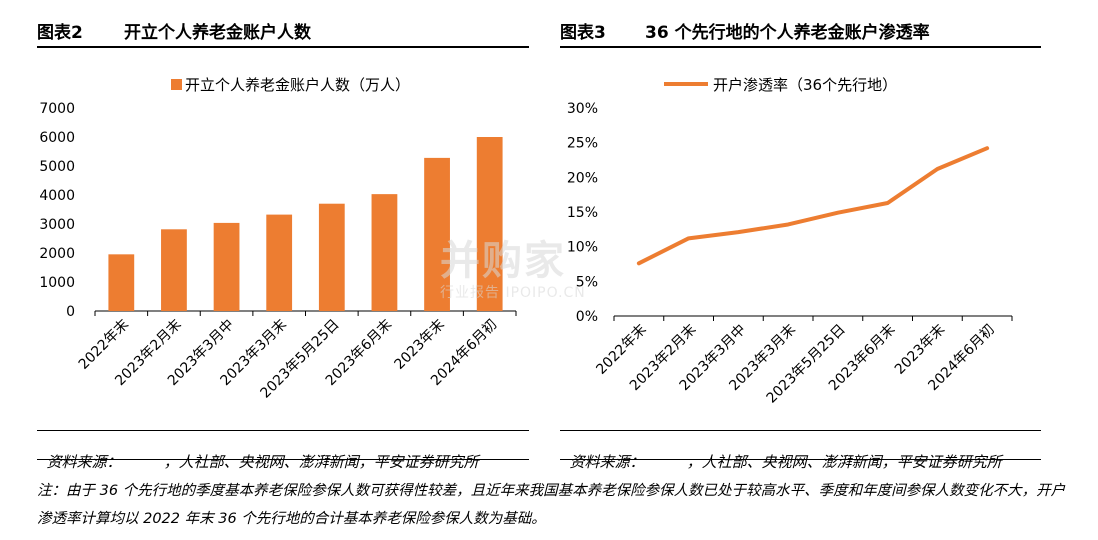  What do you see at coordinates (283, 47) in the screenshot?
I see `left-title-rule` at bounding box center [283, 47].